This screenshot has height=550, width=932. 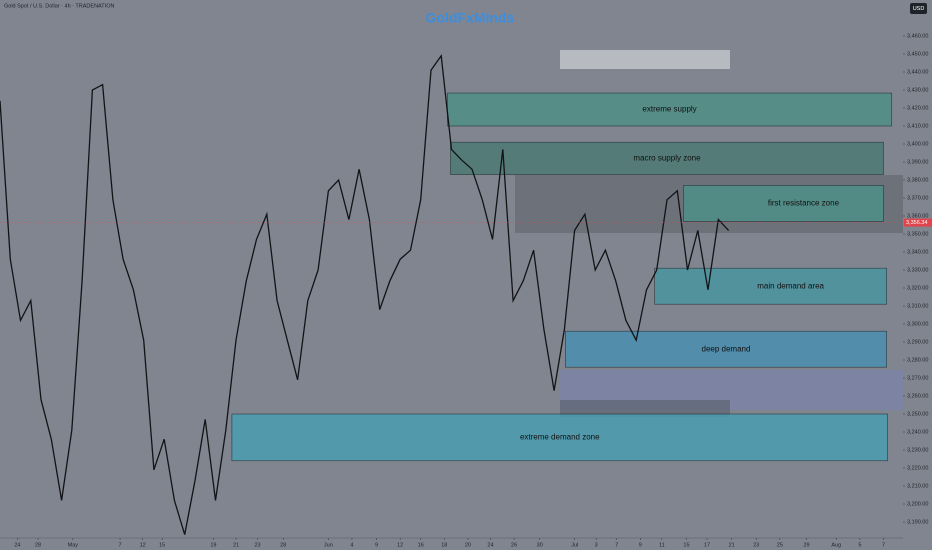 I want to click on x-tick-label: Jun, so click(x=328, y=545).